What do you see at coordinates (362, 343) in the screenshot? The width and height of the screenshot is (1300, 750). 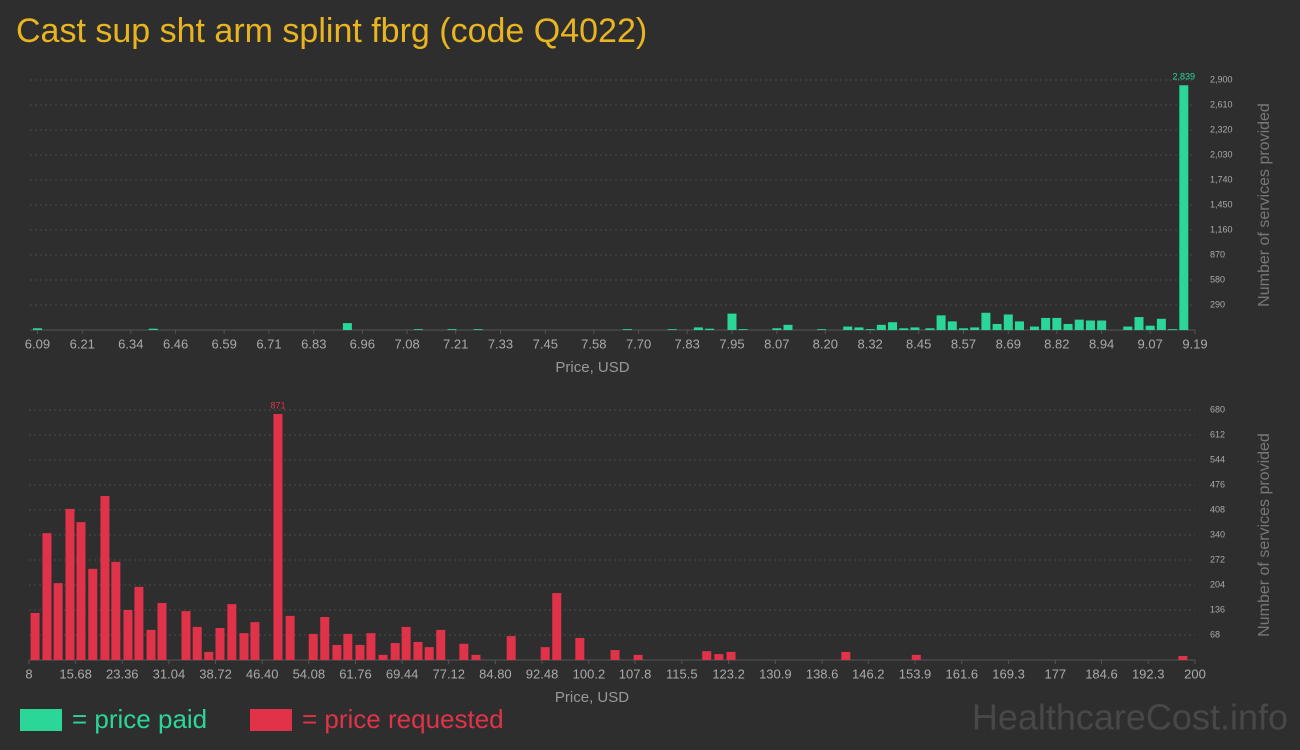 I see `x-tick-label: 6.96` at bounding box center [362, 343].